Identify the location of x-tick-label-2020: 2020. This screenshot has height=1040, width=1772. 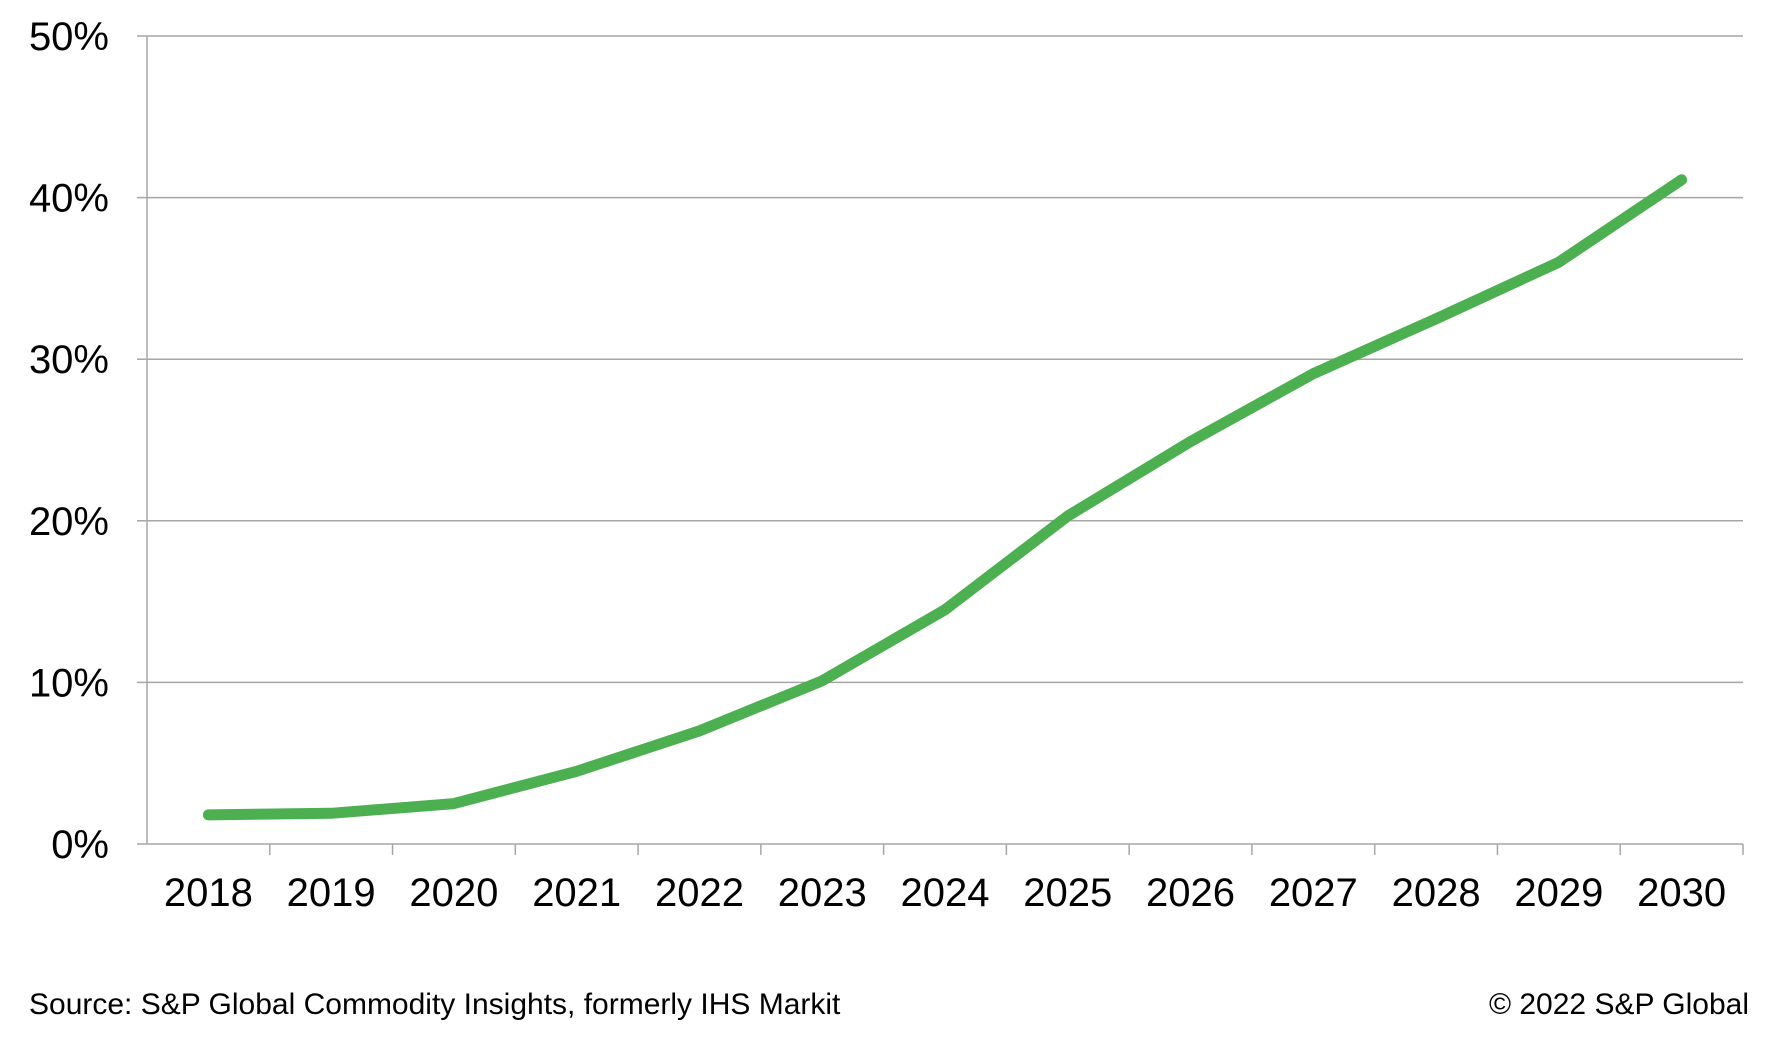
(453, 893).